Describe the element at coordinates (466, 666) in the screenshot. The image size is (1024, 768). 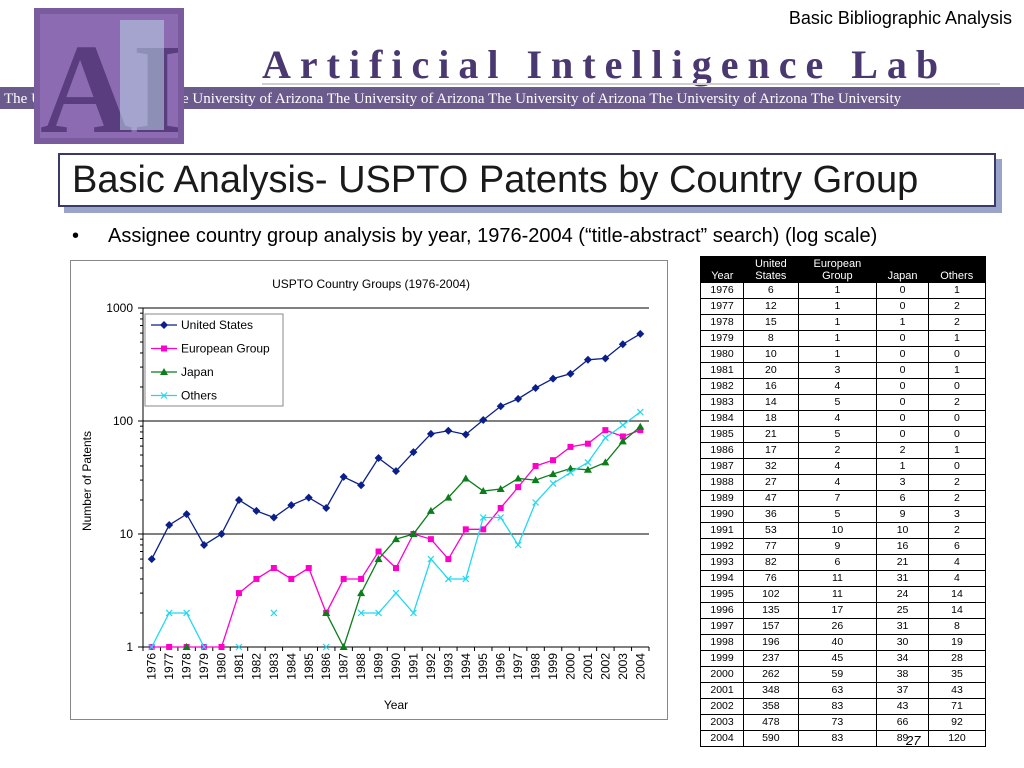
I see `x-tick-label: 1994` at that location.